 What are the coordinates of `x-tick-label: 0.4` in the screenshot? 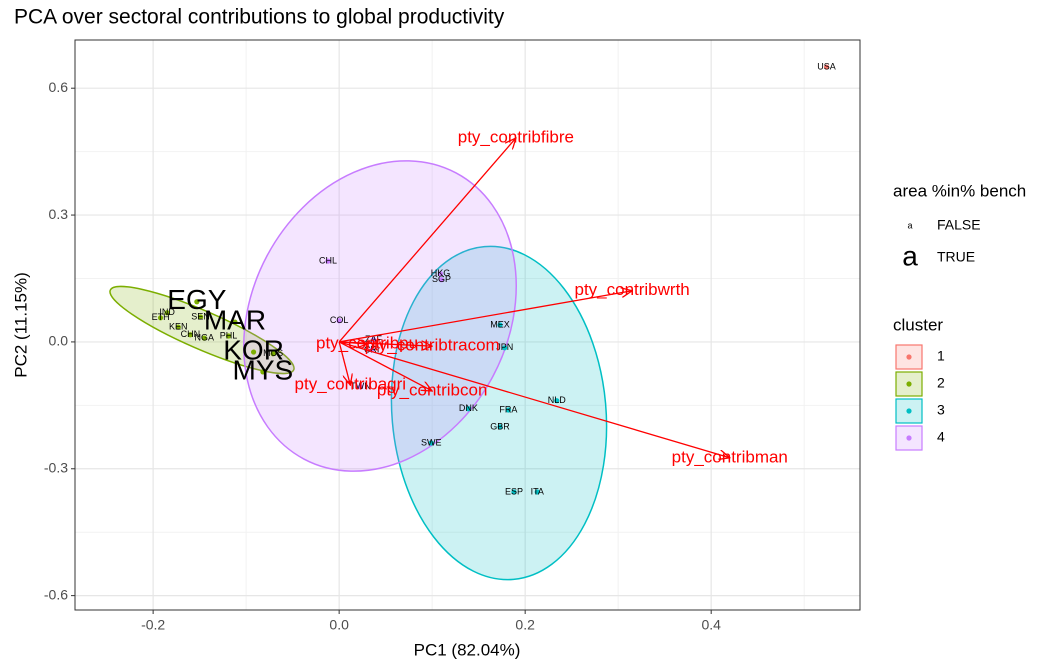 It's located at (711, 625).